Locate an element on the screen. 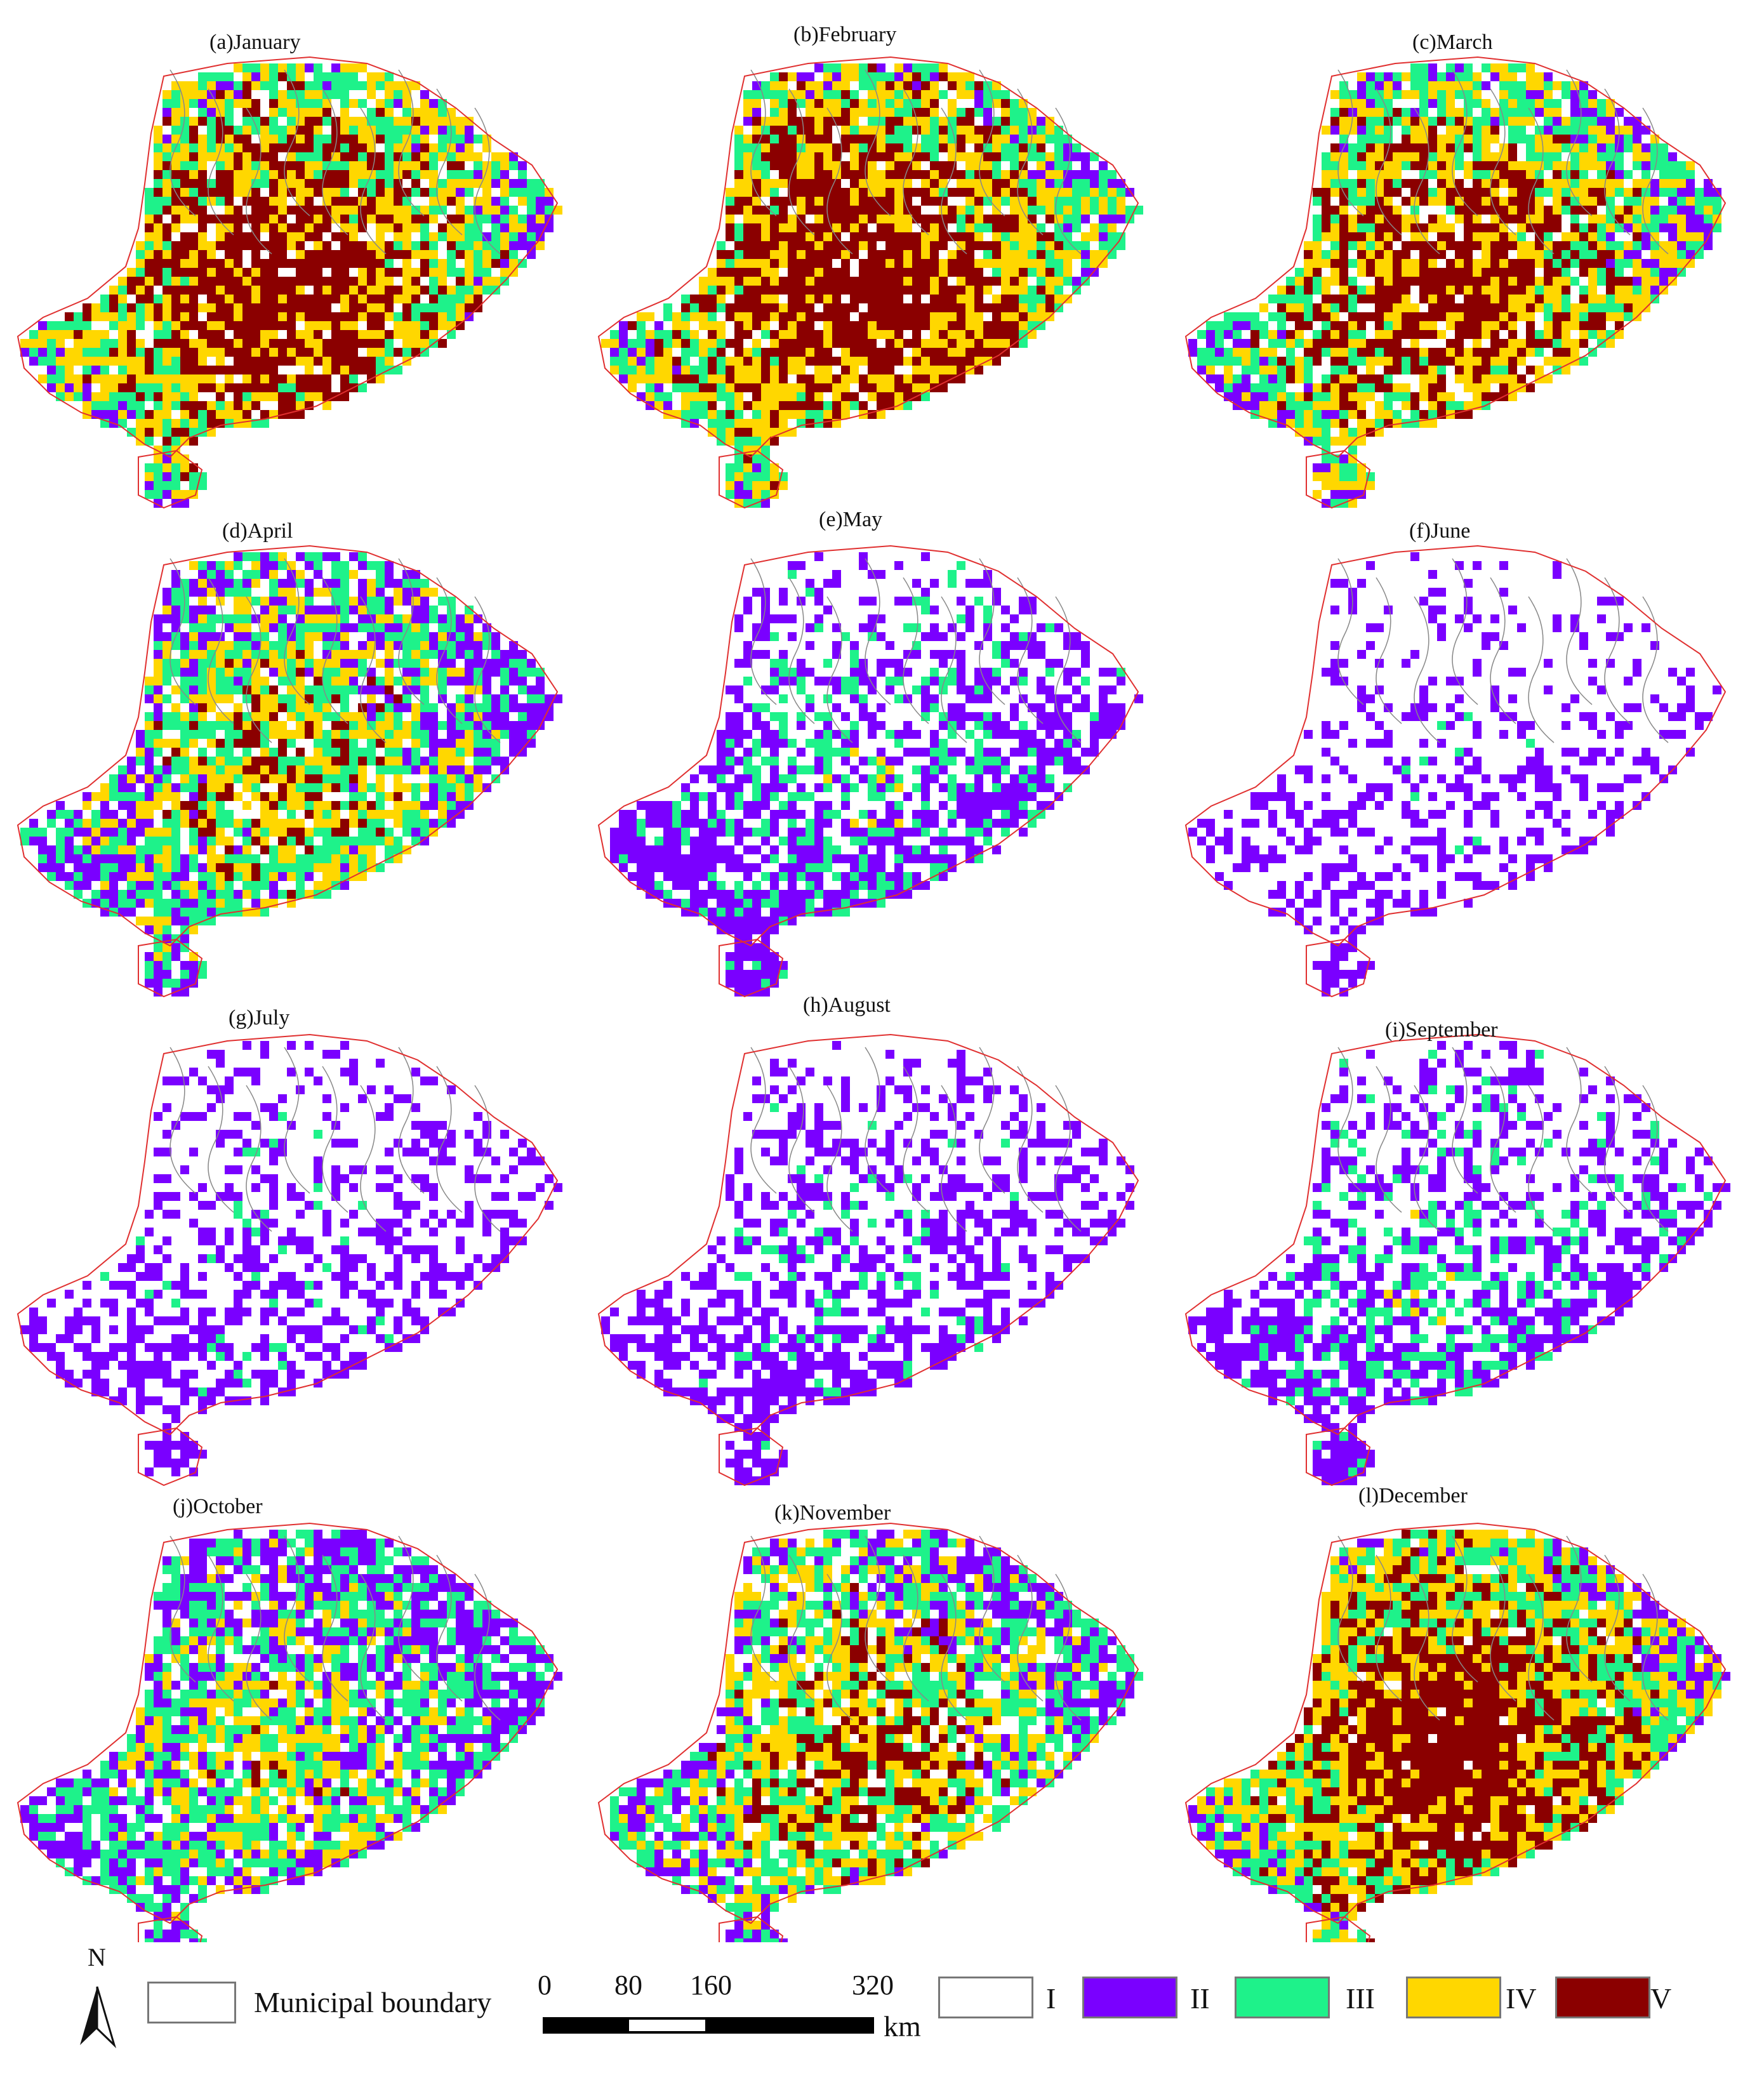 The image size is (1764, 2073). panel-title-april: (d)April is located at coordinates (257, 531).